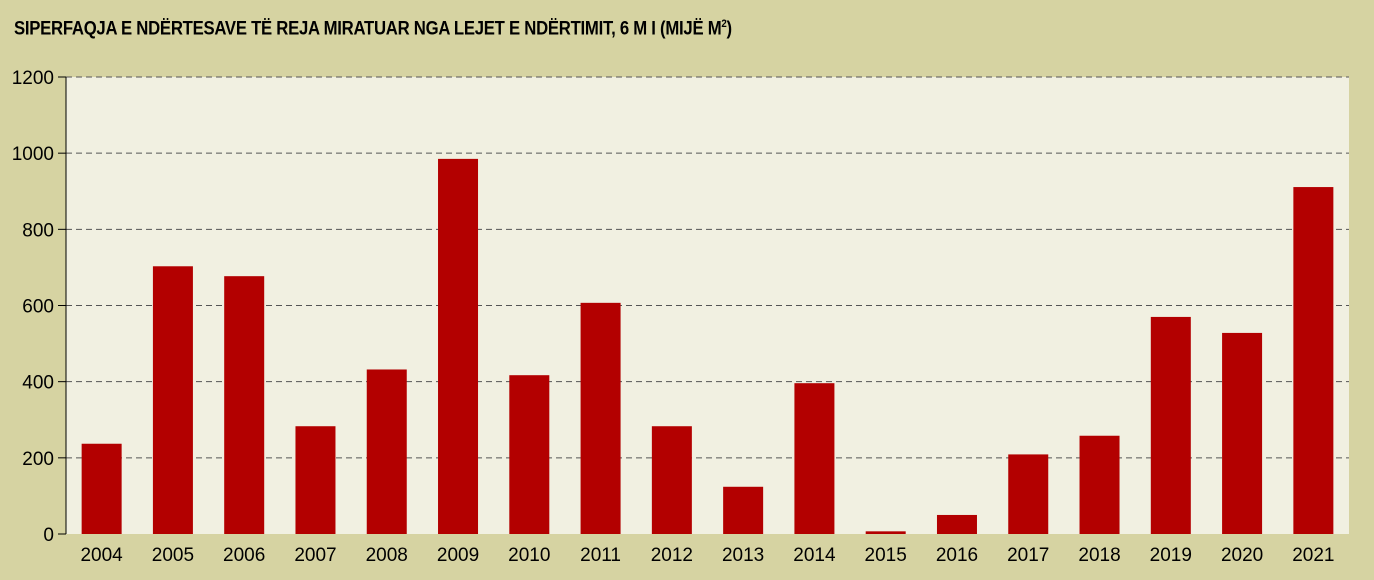 This screenshot has width=1374, height=580. Describe the element at coordinates (33, 154) in the screenshot. I see `y-tick-label: 1000` at that location.